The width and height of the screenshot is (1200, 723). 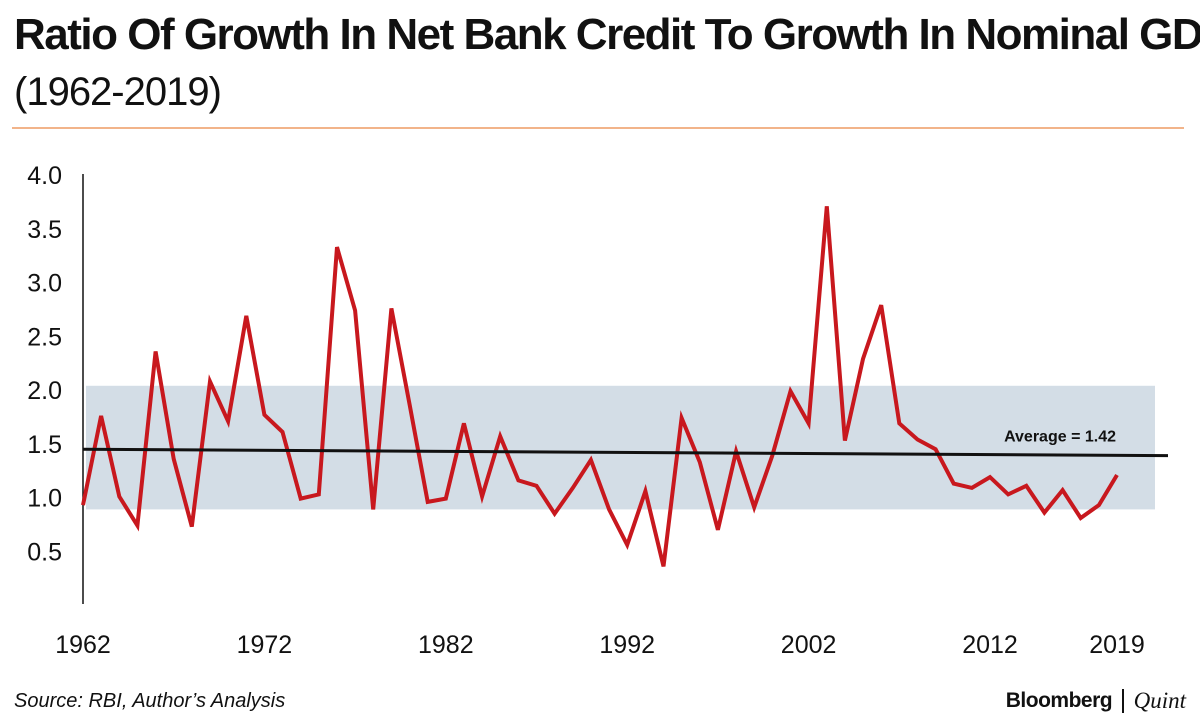 What do you see at coordinates (1159, 700) in the screenshot?
I see `brand-quint: Quint` at bounding box center [1159, 700].